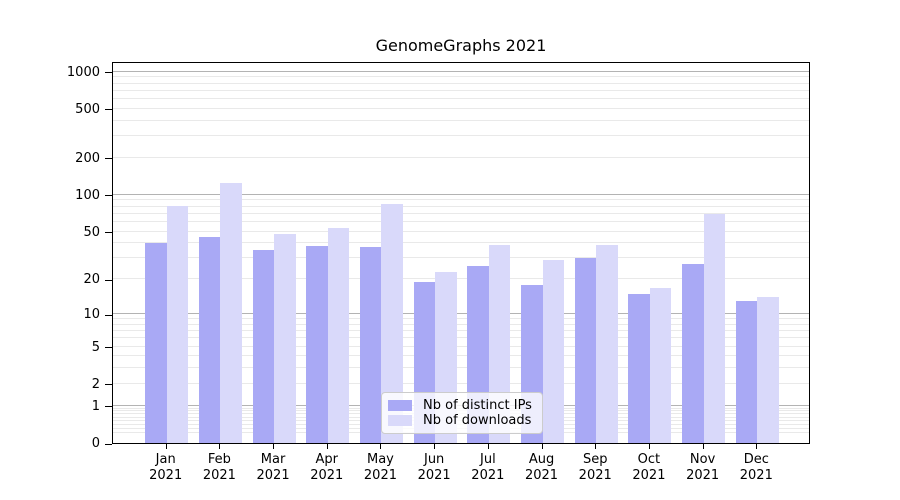 Image resolution: width=900 pixels, height=500 pixels. I want to click on x-tick-mark-jan, so click(166, 446).